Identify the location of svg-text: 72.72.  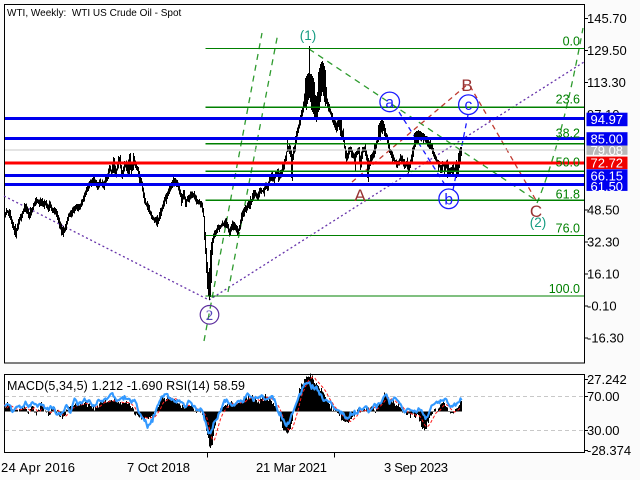
(607, 162).